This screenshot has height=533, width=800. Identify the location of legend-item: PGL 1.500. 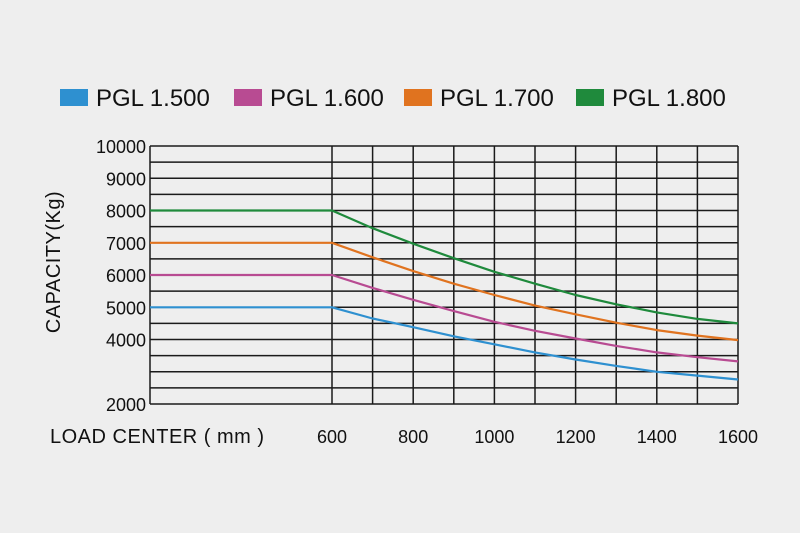
(135, 98).